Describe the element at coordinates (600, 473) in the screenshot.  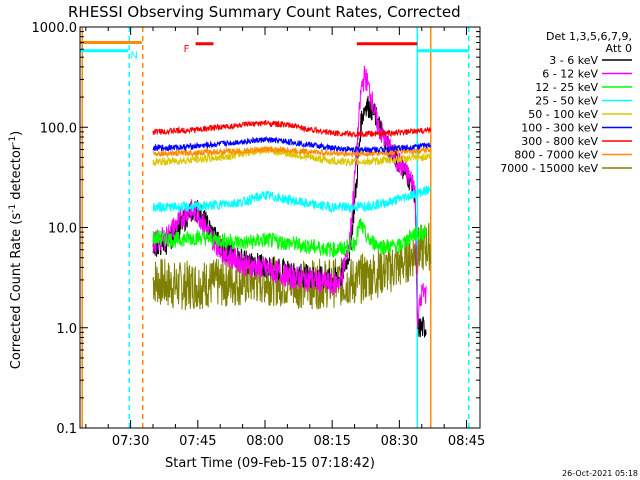
I see `footer-timestamp: 26-Oct-2021 05:18` at that location.